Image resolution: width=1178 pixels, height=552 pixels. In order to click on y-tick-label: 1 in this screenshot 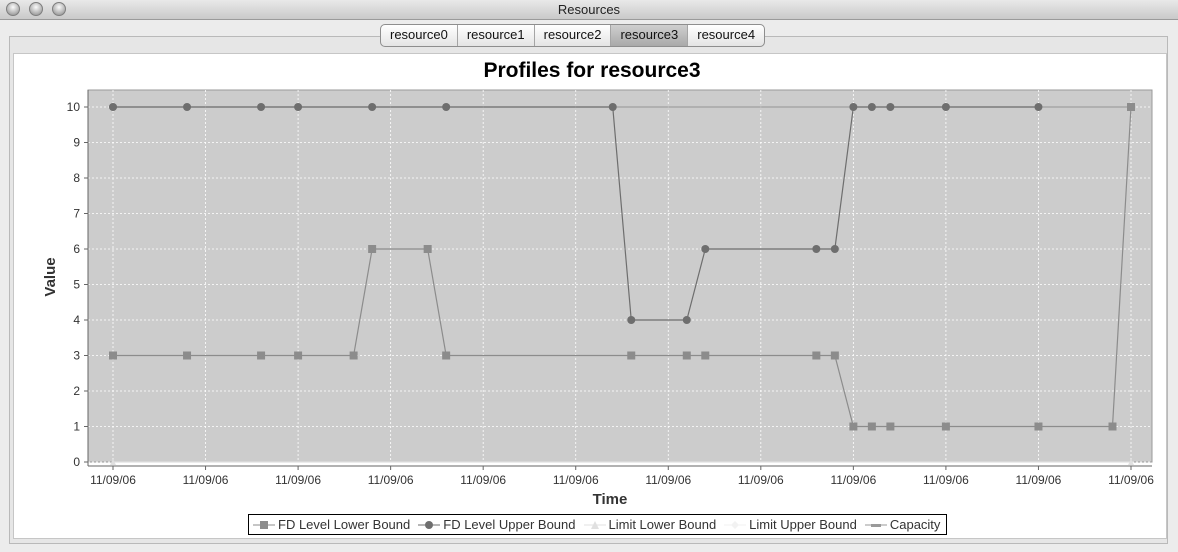, I will do `click(76, 427)`.